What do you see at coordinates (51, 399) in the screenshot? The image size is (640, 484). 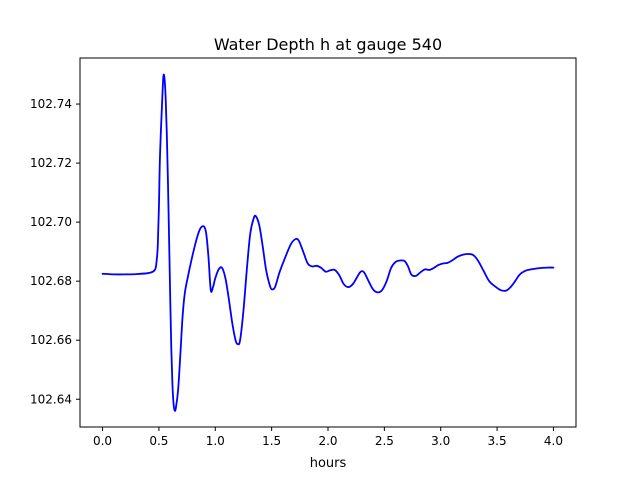 I see `y-tick-label: 102.64` at bounding box center [51, 399].